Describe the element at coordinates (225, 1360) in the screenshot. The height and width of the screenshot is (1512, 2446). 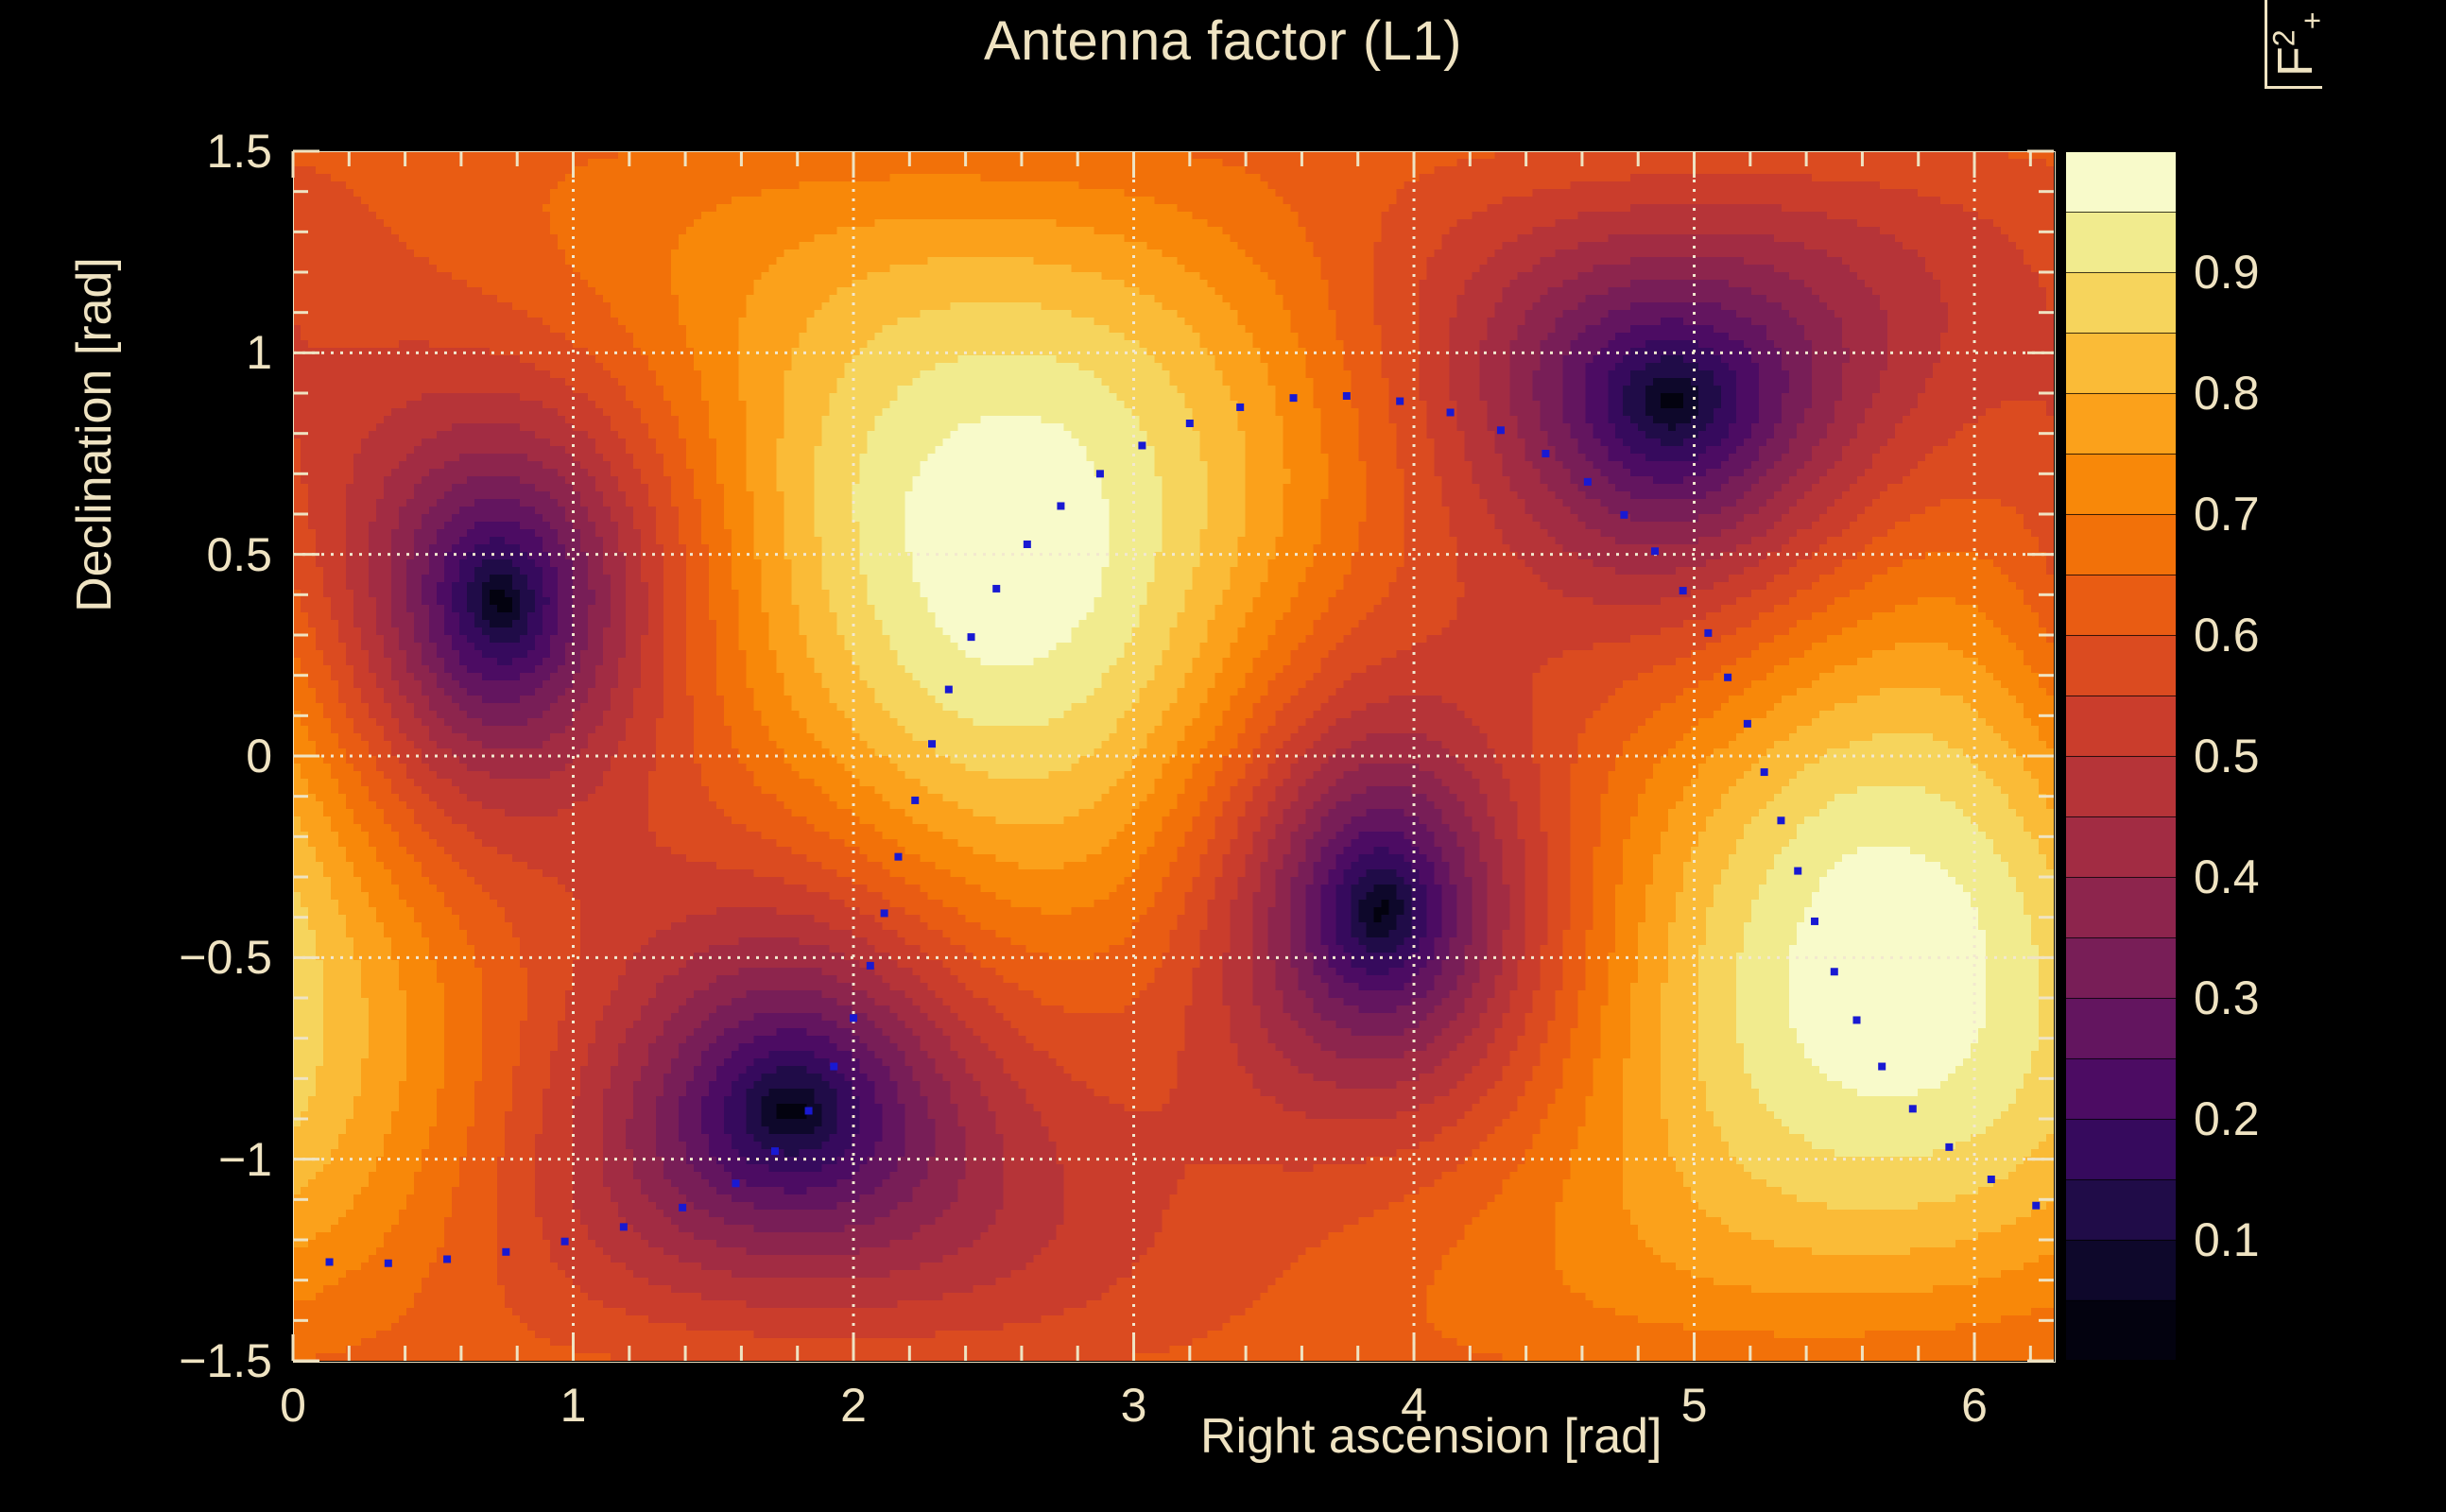
I see `y-axis-tick-label: −1.5` at that location.